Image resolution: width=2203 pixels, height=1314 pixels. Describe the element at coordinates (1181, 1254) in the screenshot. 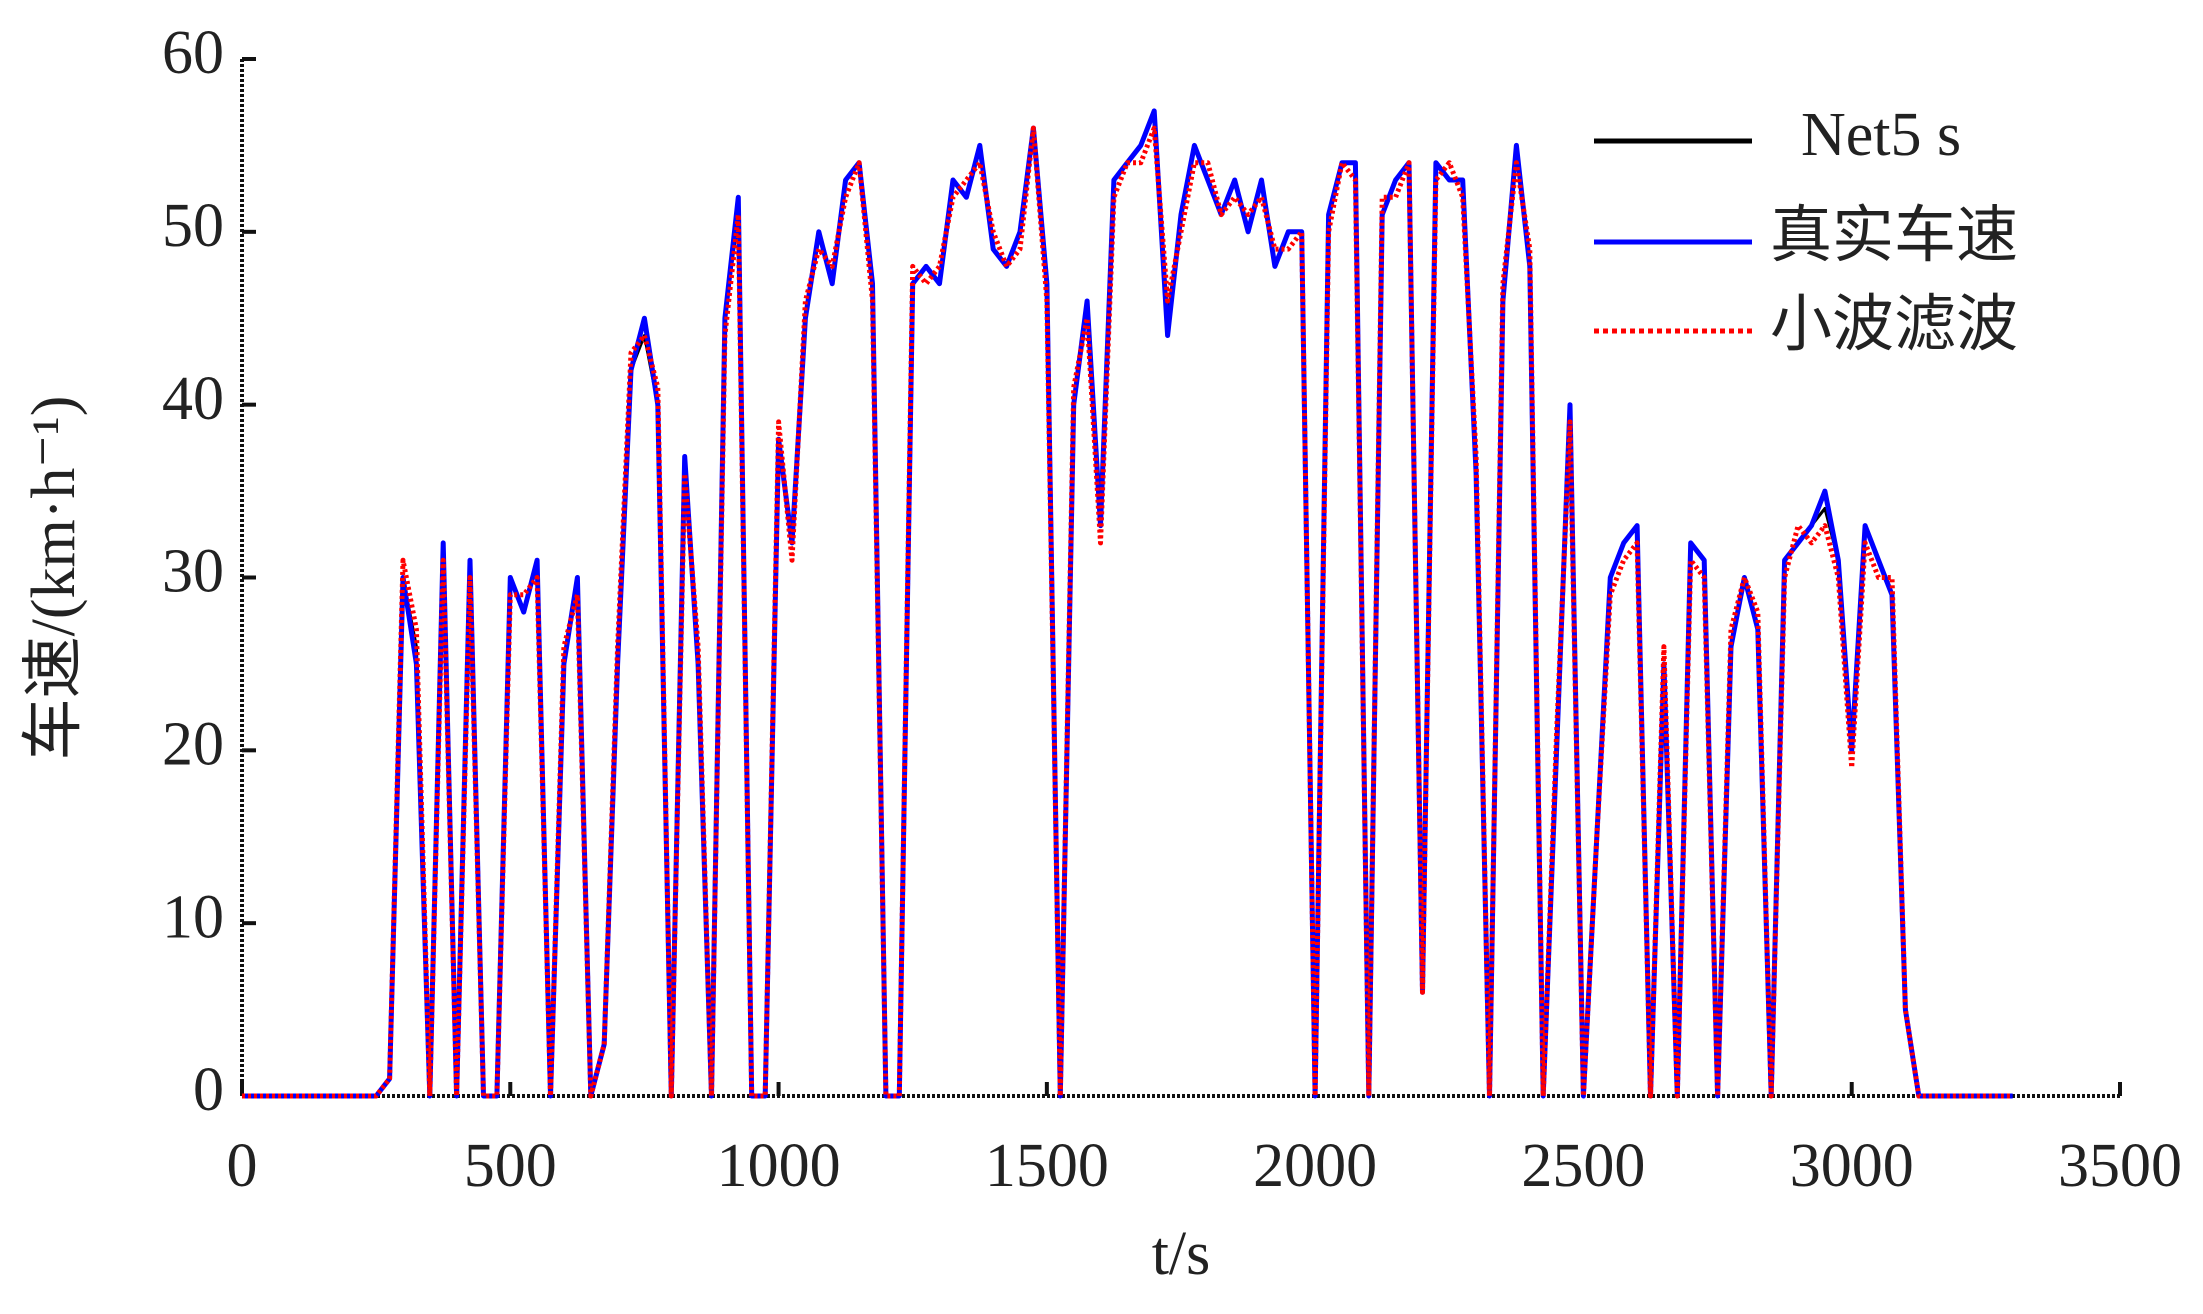

I see `x-axis-label: t/s` at that location.